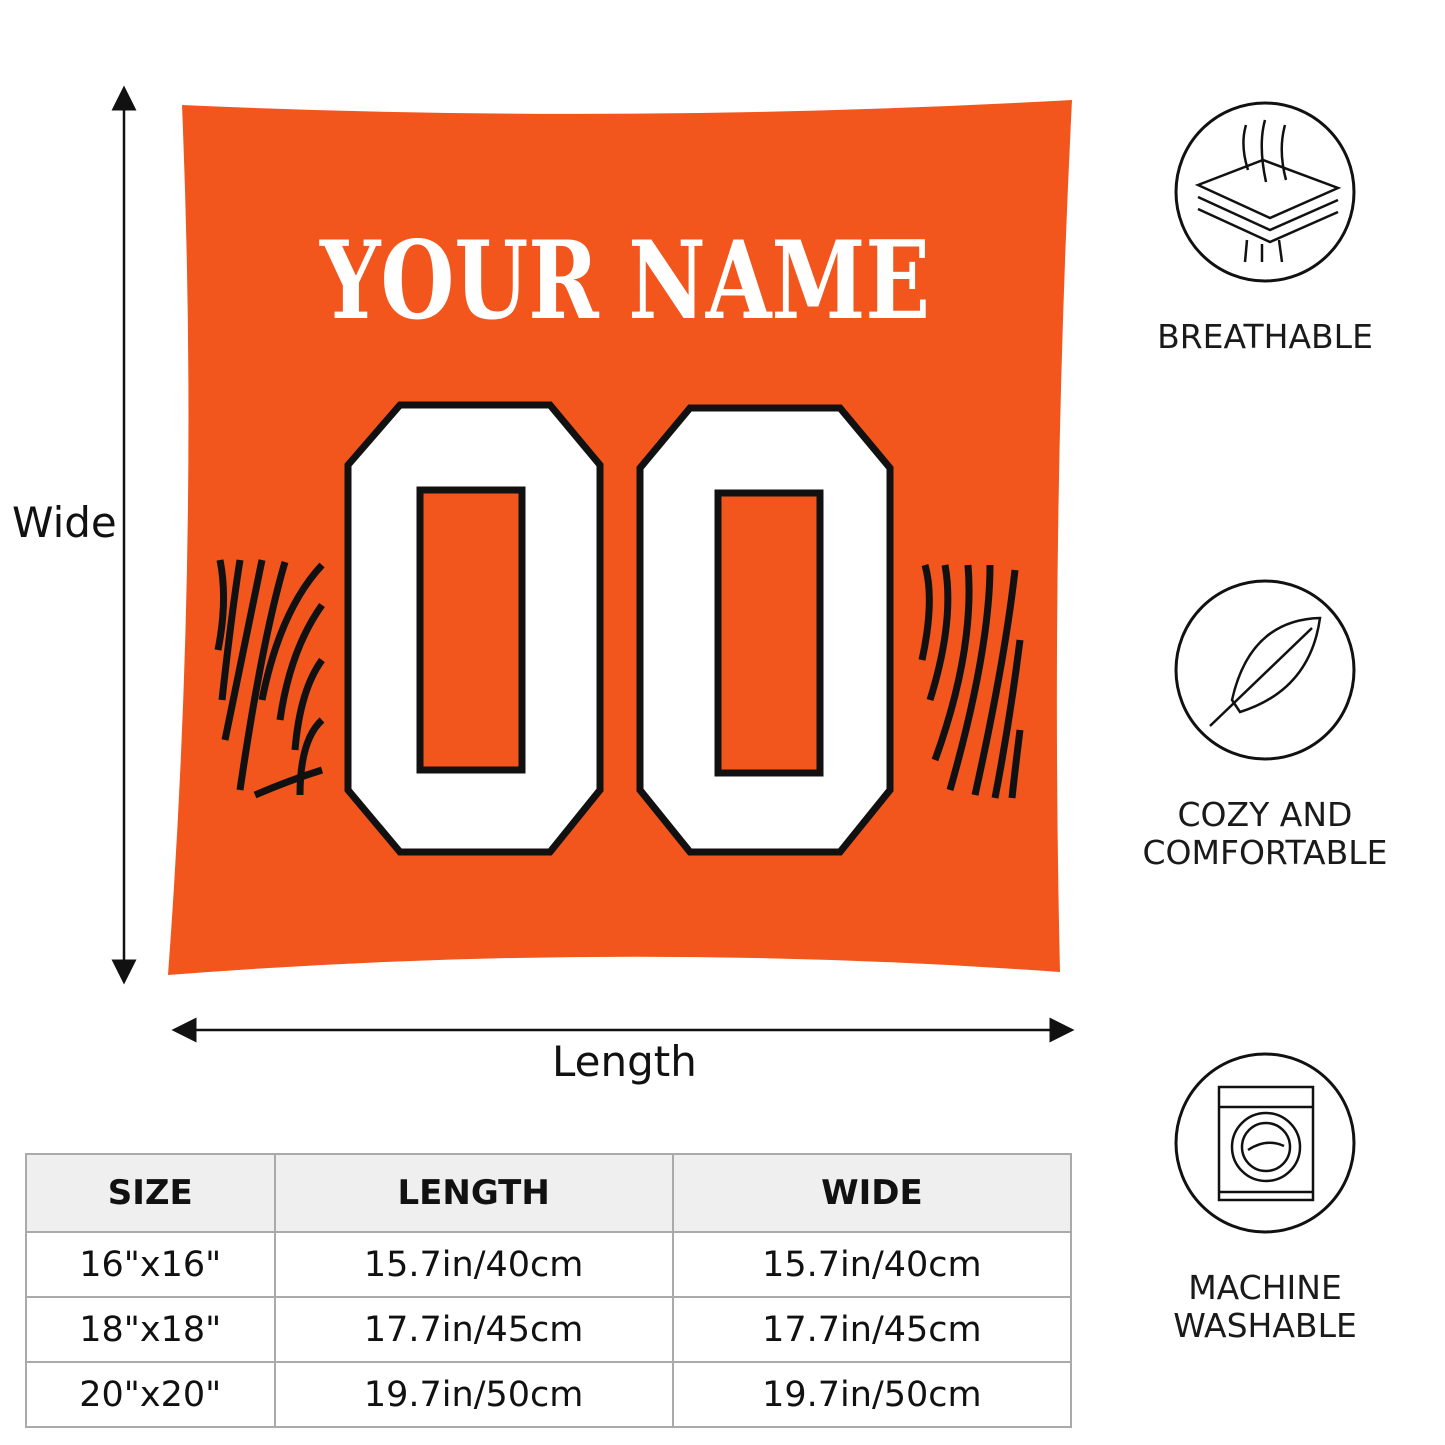 This screenshot has width=1445, height=1445. What do you see at coordinates (269, 679) in the screenshot?
I see `tiger-stripes-left` at bounding box center [269, 679].